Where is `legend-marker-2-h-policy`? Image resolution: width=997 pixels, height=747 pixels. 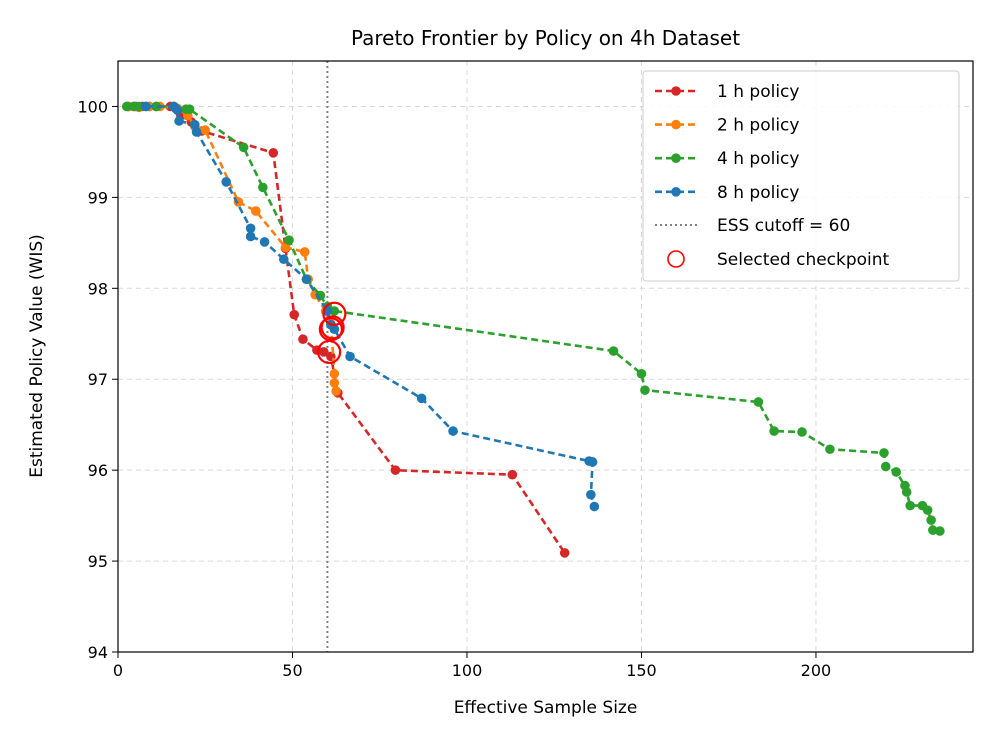
legend-marker-2-h-policy is located at coordinates (676, 124).